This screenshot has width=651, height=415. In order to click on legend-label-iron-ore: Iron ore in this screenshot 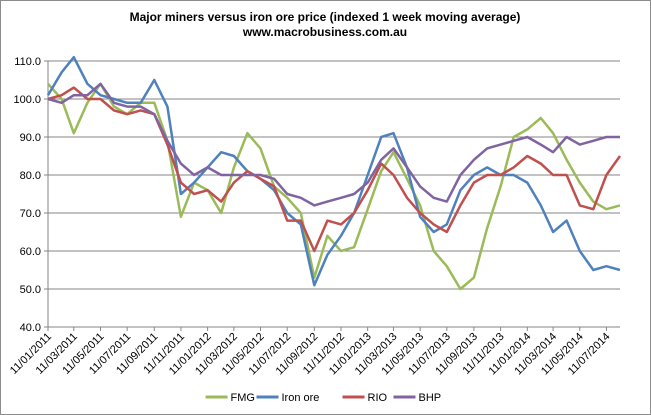, I will do `click(301, 398)`.